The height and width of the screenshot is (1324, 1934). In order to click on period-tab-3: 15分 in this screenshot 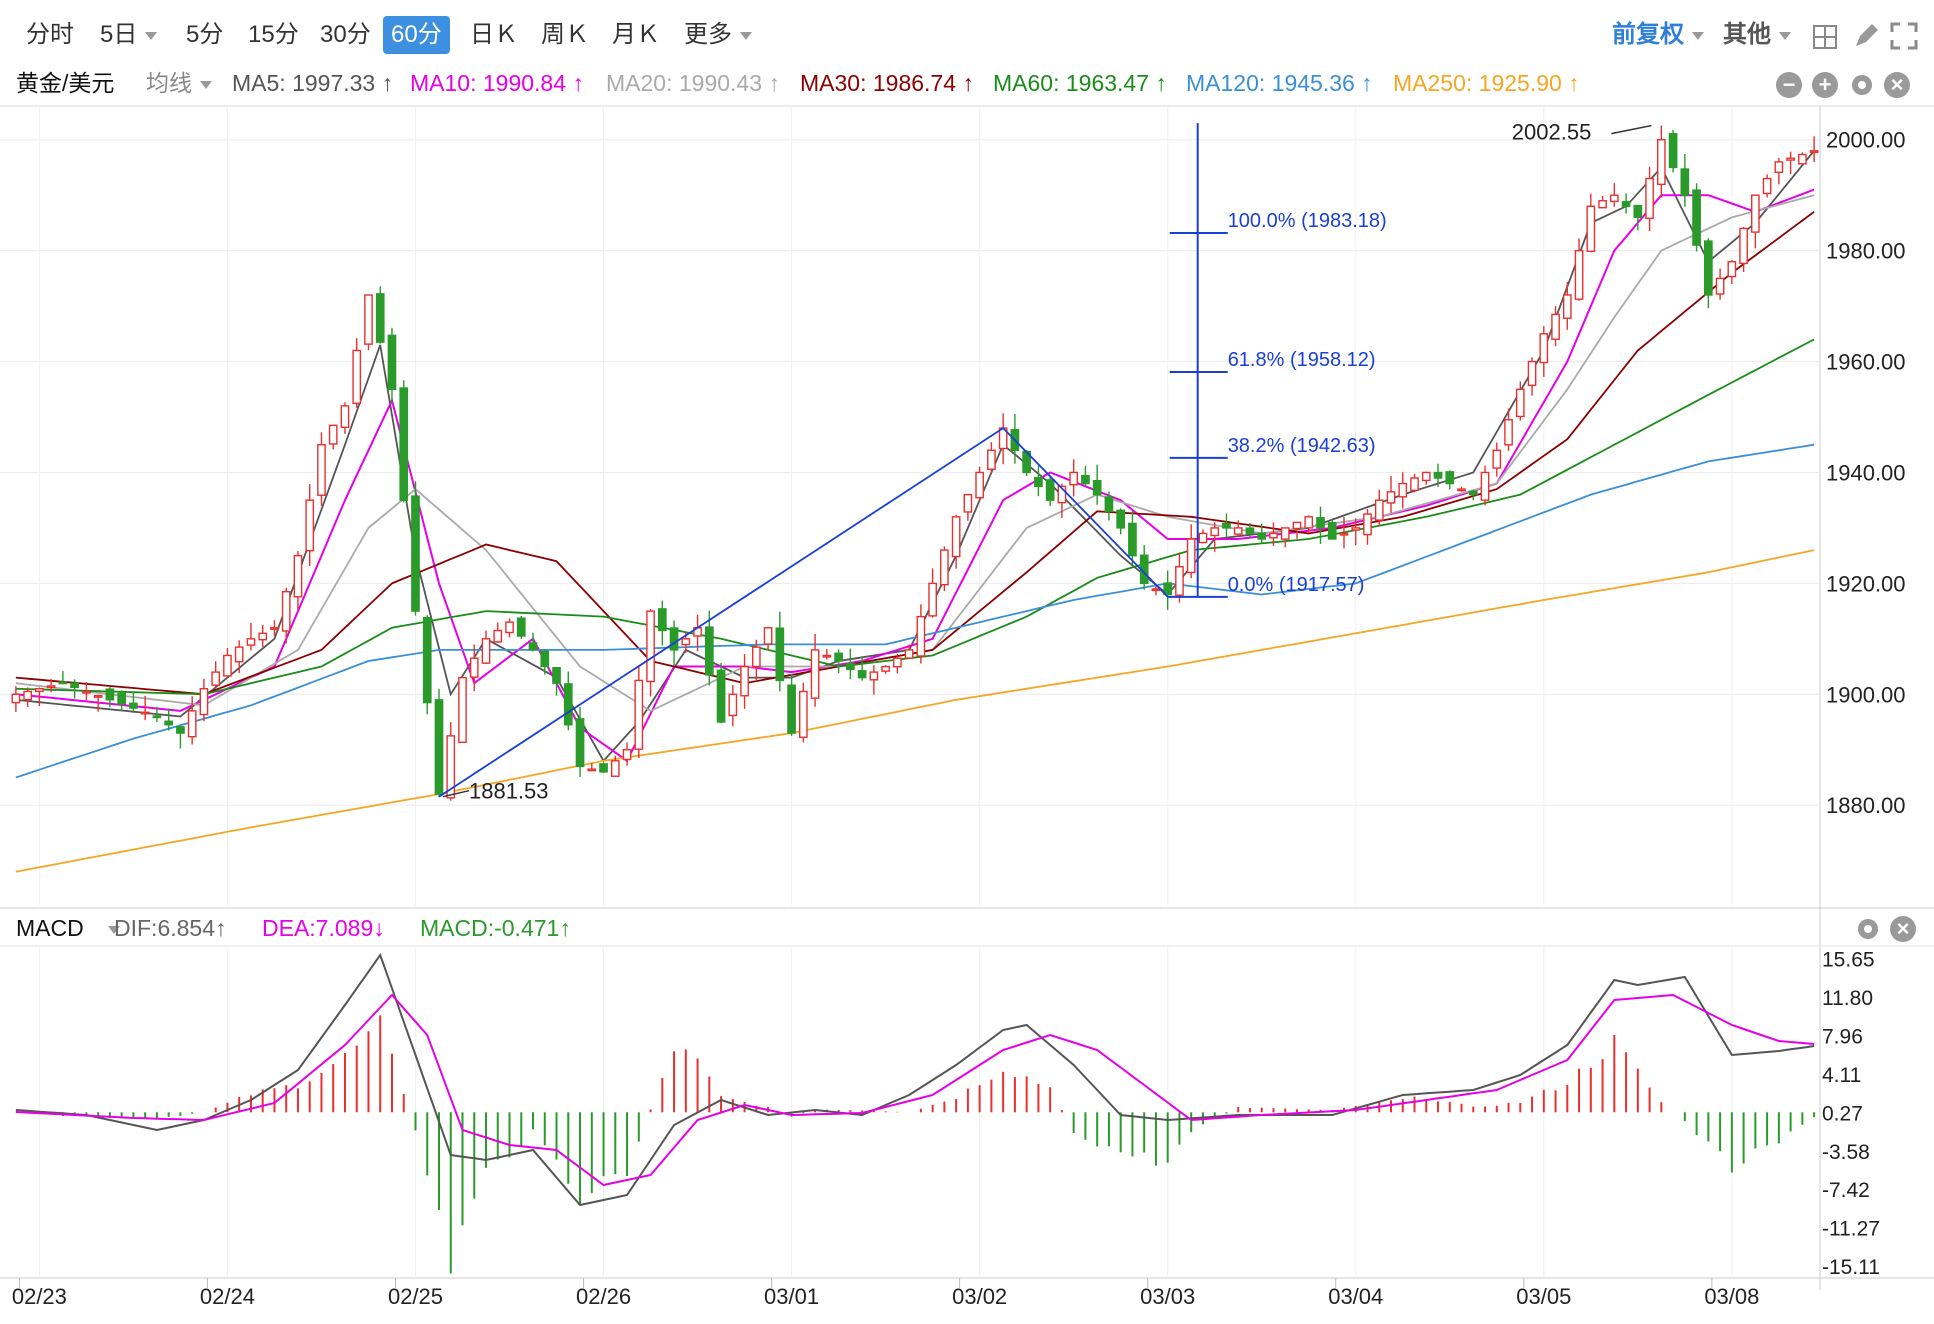, I will do `click(273, 35)`.